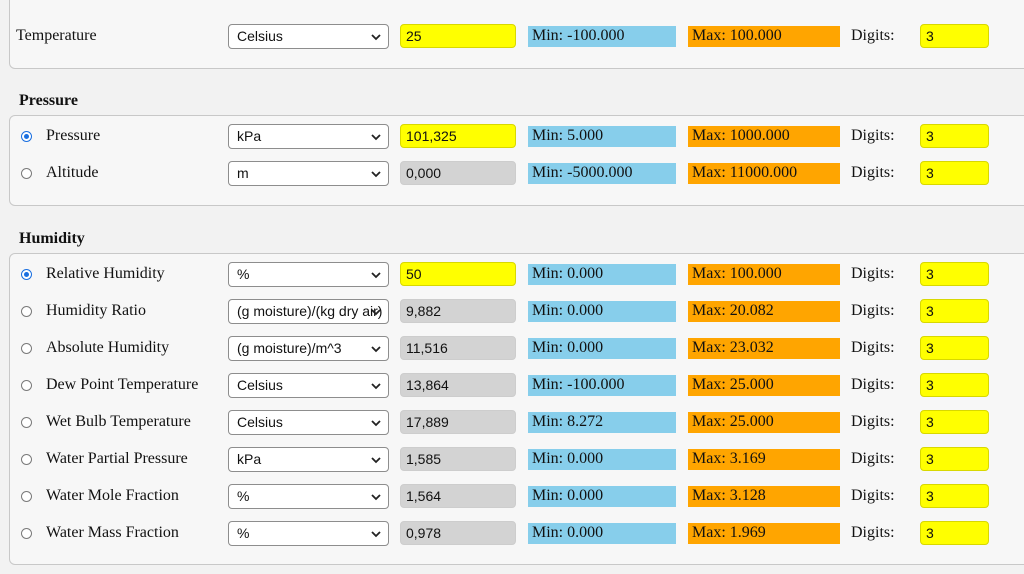 The image size is (1024, 574). Describe the element at coordinates (954, 533) in the screenshot. I see `water-mass-fraction-digits-input: 3` at that location.